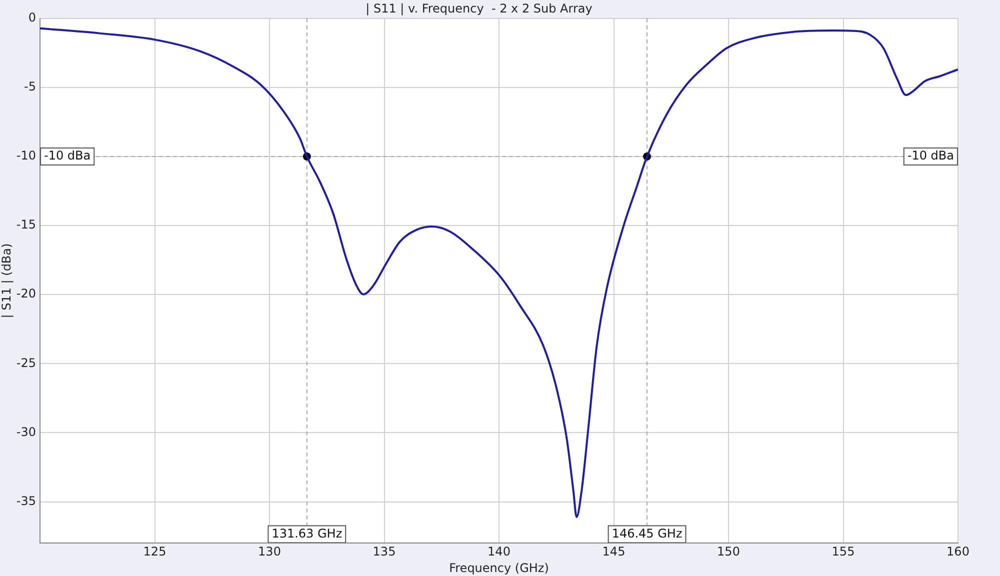 This screenshot has width=1000, height=576. I want to click on x-tick-label: 125, so click(154, 551).